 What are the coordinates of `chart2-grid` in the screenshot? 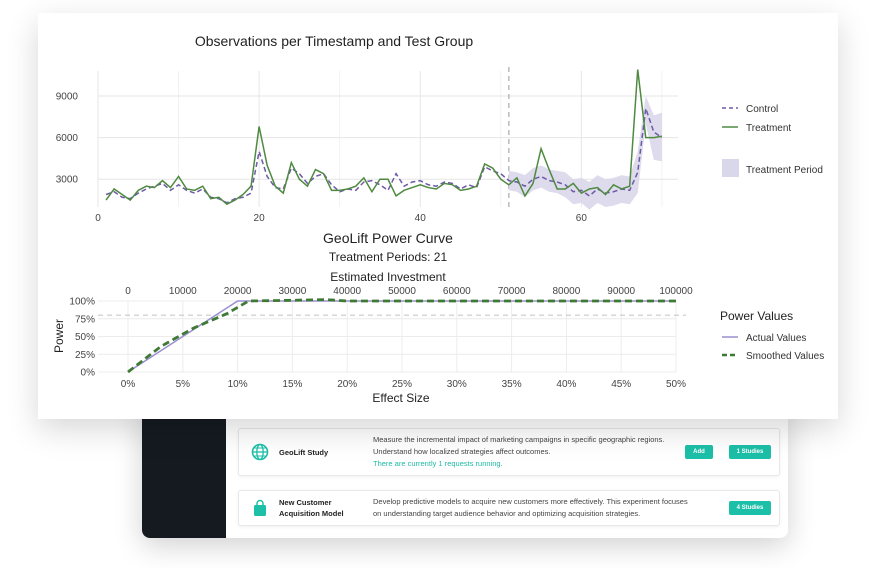 It's located at (392, 336).